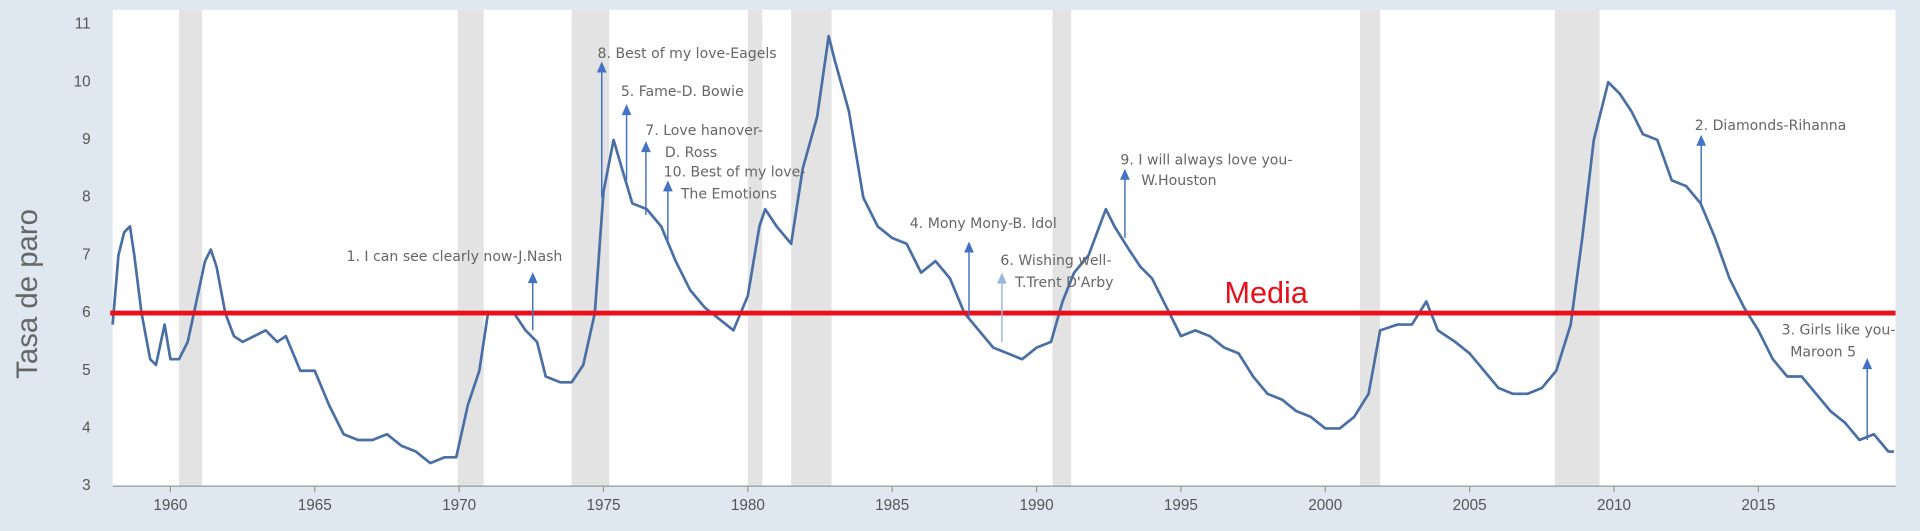 Image resolution: width=1920 pixels, height=531 pixels. Describe the element at coordinates (82, 81) in the screenshot. I see `y-tick-label: 10` at that location.